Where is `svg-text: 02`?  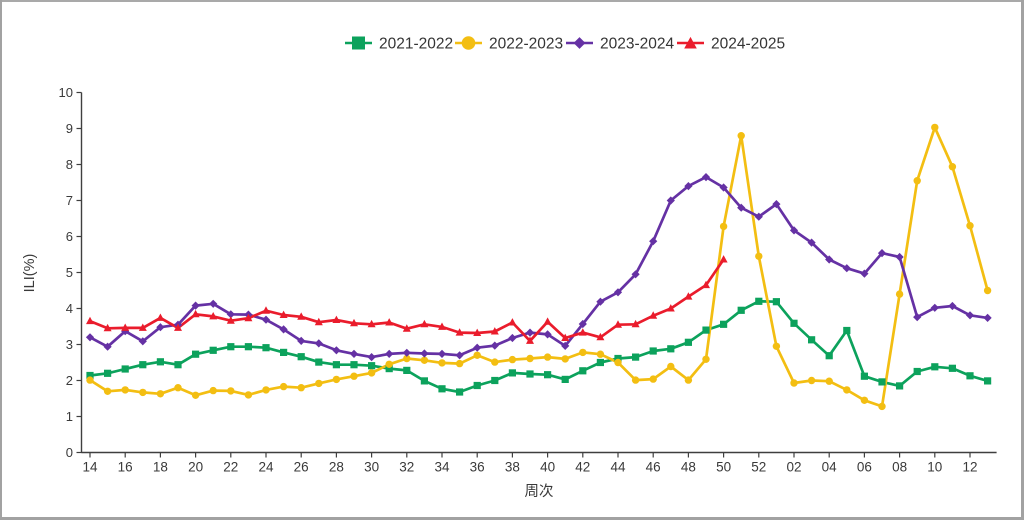
svg-text: 02 is located at coordinates (793, 467).